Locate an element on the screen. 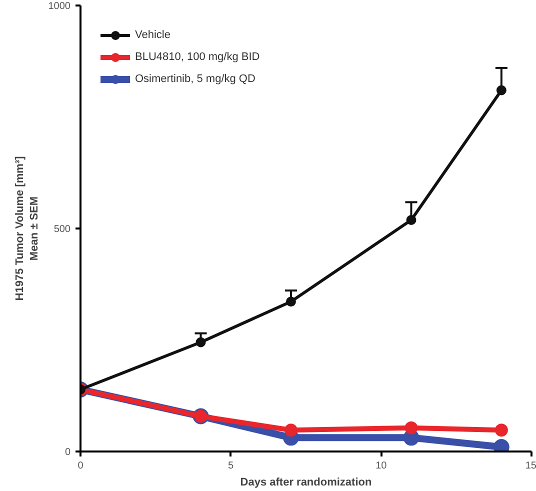  legend-label: BLU4810, 100 mg/kg BID is located at coordinates (197, 57).